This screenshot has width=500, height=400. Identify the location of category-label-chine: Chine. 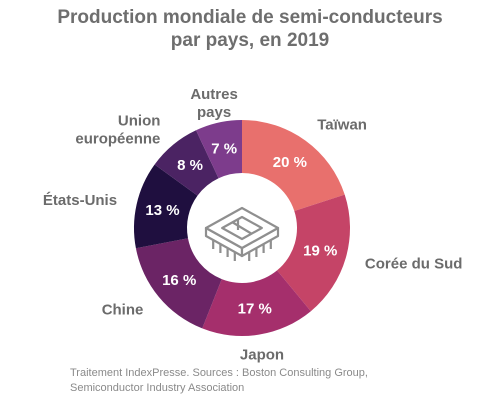
(123, 310).